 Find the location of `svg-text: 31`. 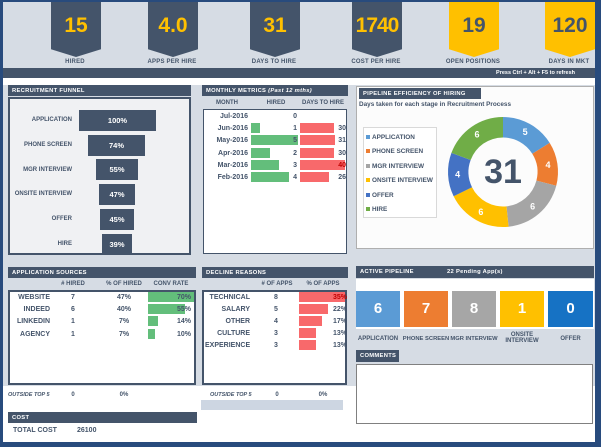

svg-text: 31 is located at coordinates (503, 172).